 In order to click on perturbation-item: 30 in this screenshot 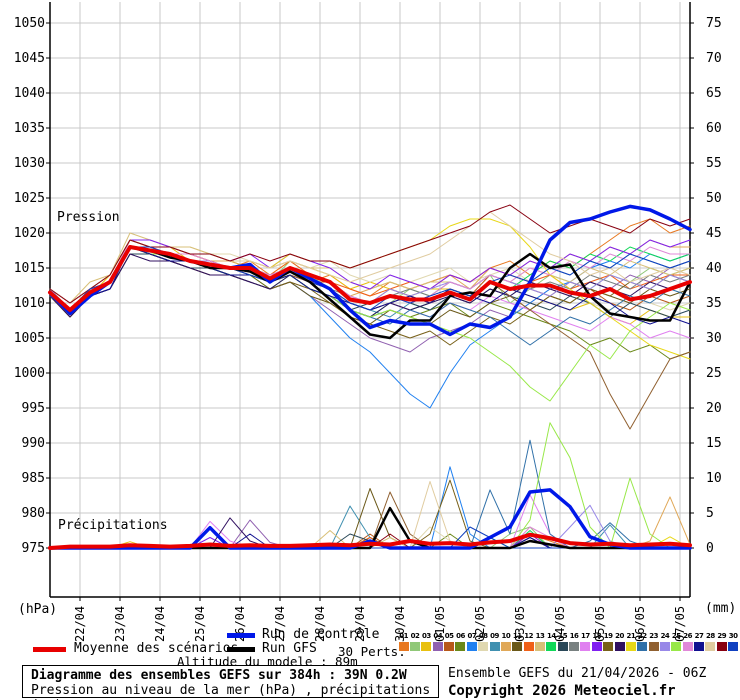, I will do `click(733, 641)`.